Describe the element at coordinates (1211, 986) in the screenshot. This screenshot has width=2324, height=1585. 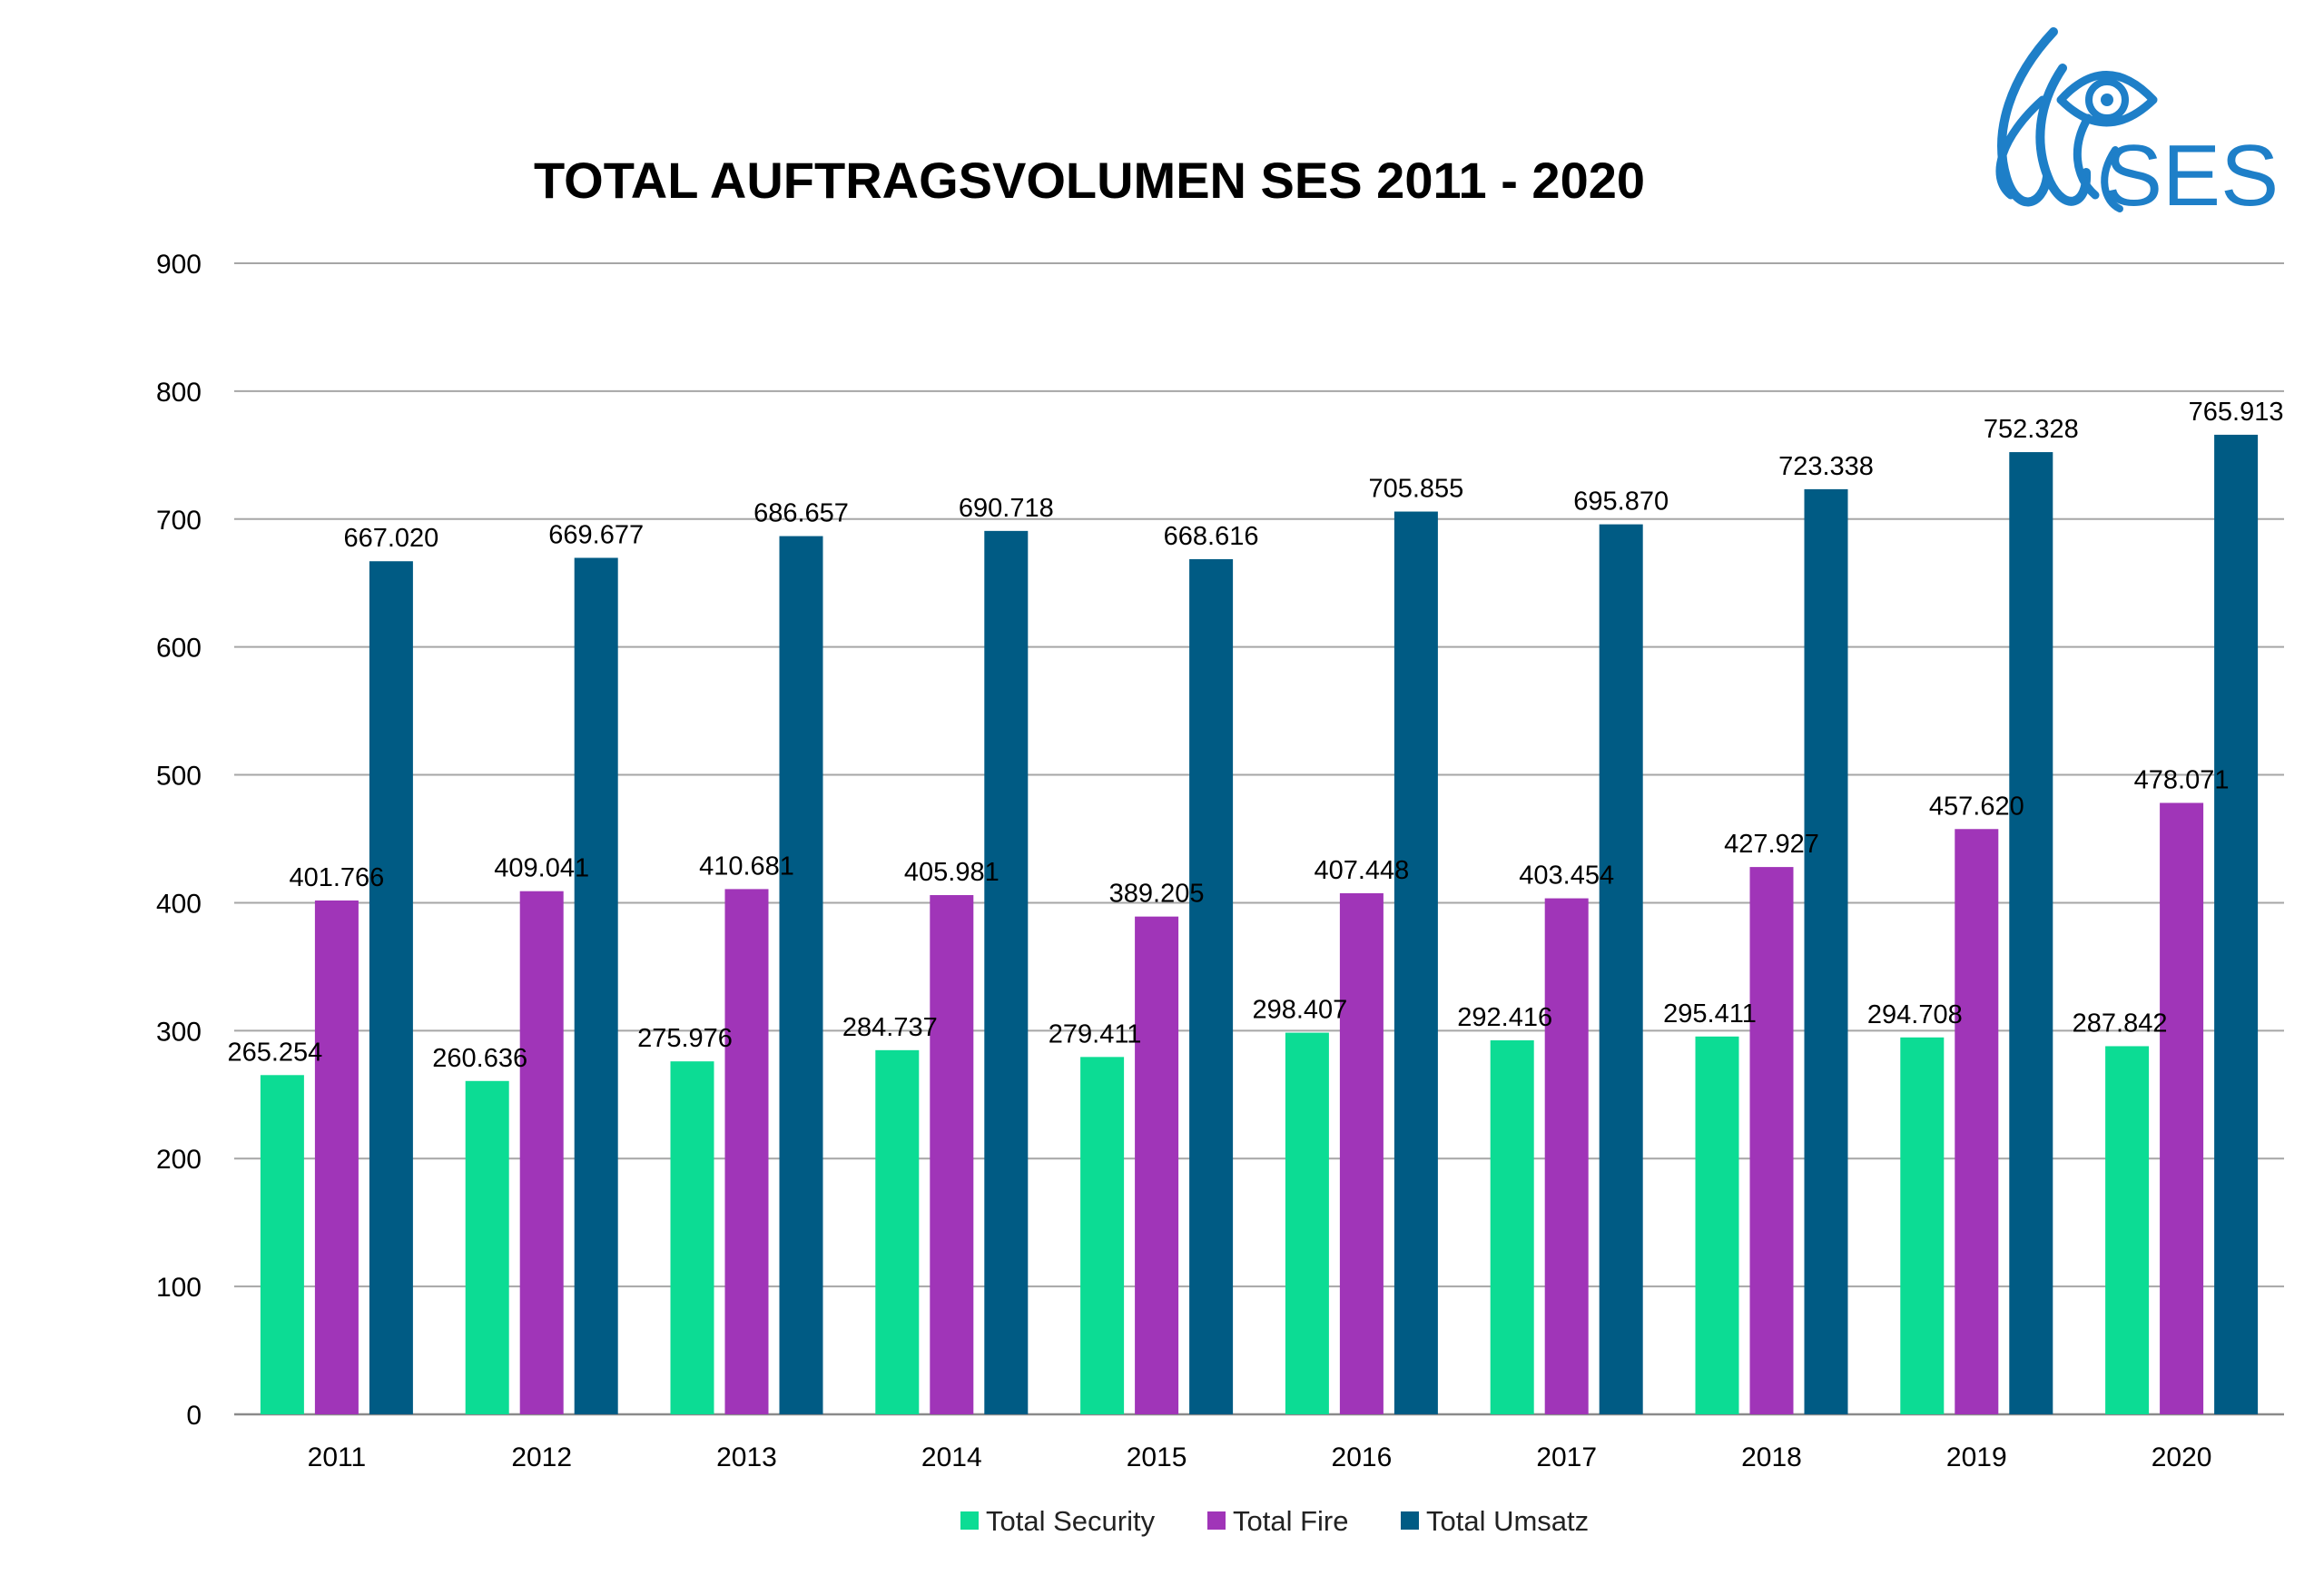
I see `bar-total-umsatz-2015` at that location.